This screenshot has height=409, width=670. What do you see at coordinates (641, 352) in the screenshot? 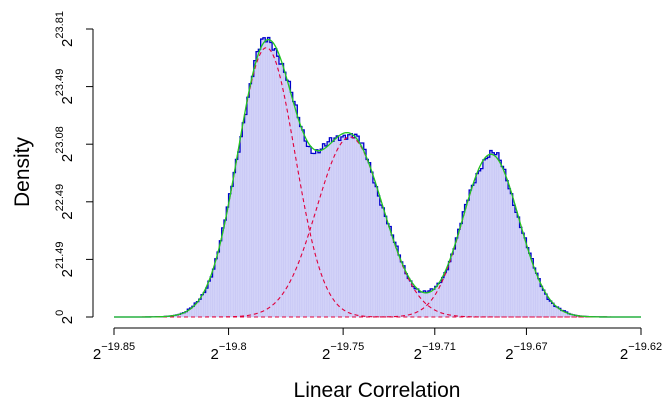
I see `x-tick-label: 2−19.62` at bounding box center [641, 352].